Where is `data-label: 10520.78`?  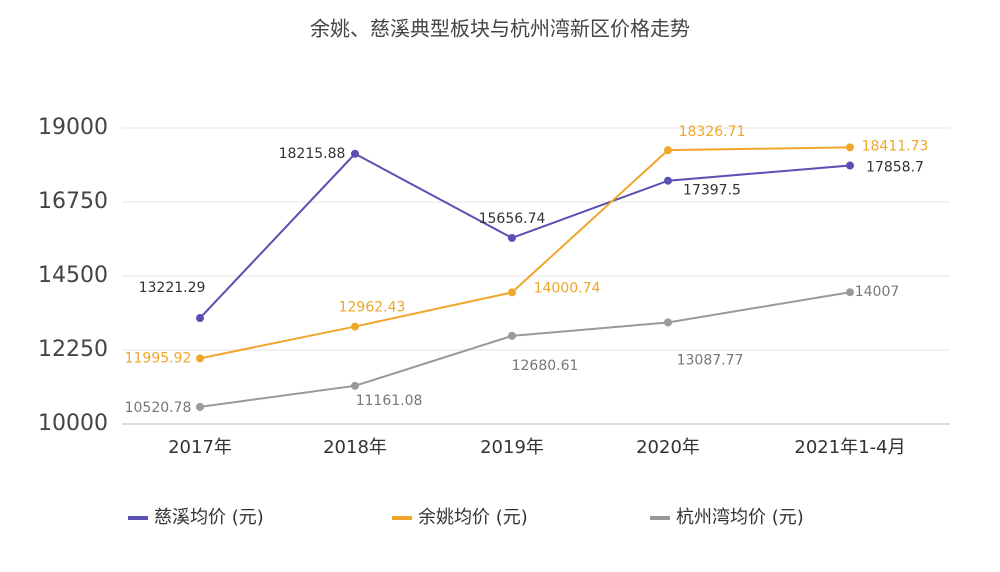 data-label: 10520.78 is located at coordinates (158, 408).